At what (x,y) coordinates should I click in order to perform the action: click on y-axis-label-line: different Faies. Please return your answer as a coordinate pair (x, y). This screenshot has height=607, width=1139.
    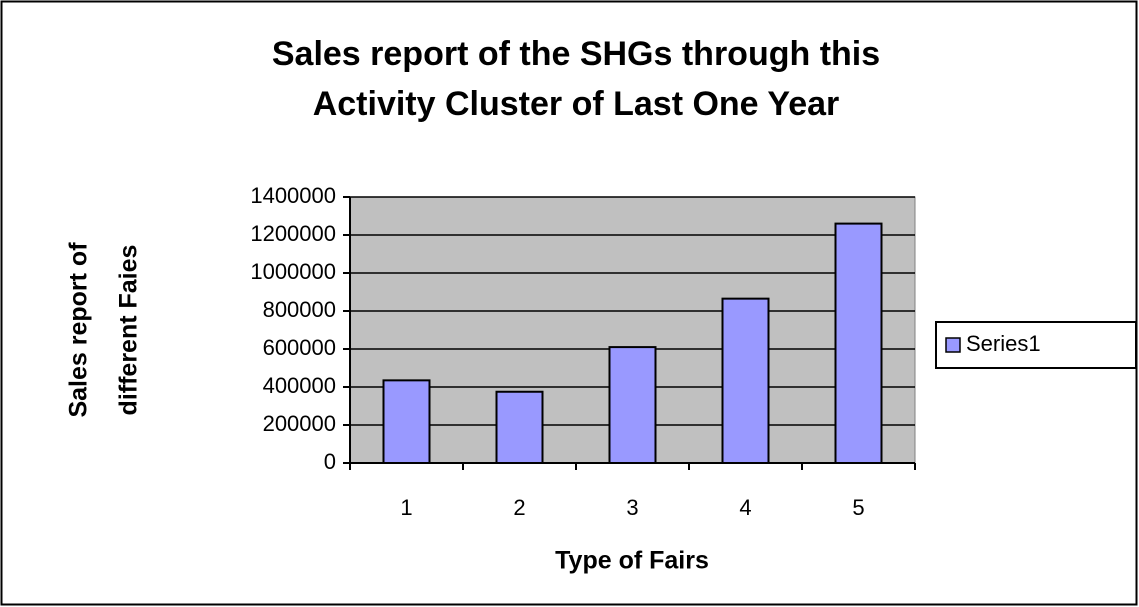
    Looking at the image, I should click on (129, 330).